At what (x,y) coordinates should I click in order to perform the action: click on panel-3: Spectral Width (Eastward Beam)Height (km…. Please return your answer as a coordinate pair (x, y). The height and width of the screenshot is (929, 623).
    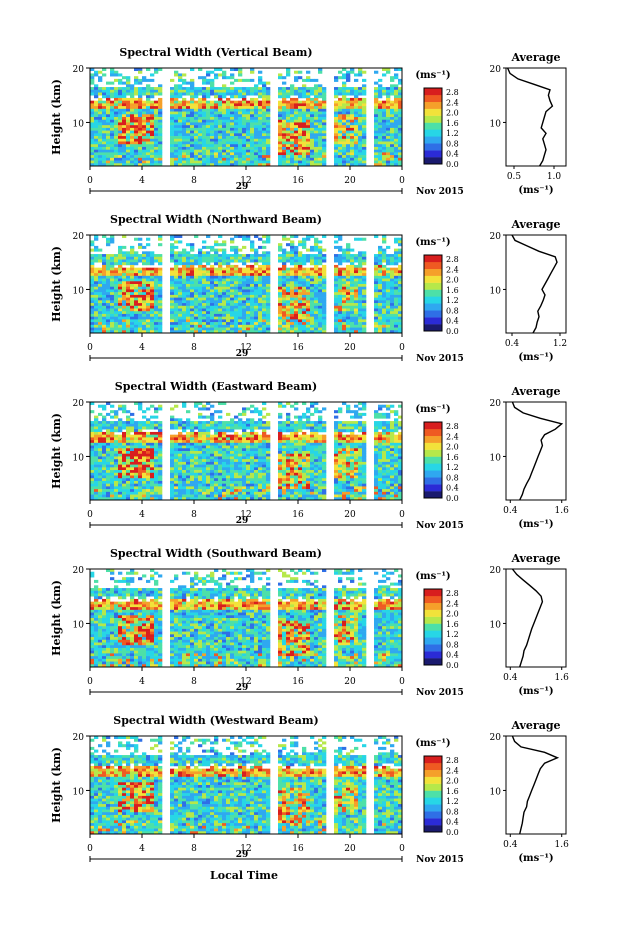
    Looking at the image, I should click on (309, 455).